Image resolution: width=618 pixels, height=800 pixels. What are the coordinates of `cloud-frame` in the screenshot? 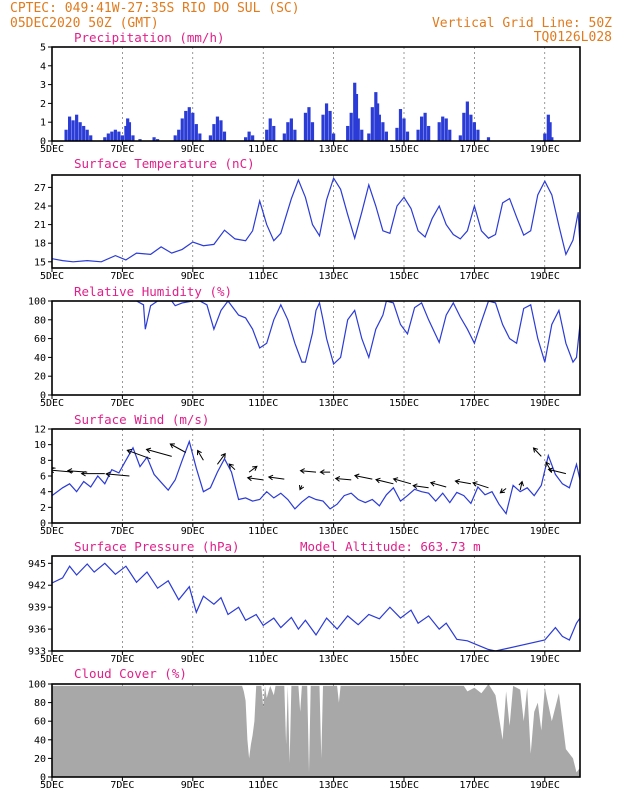 It's located at (316, 730).